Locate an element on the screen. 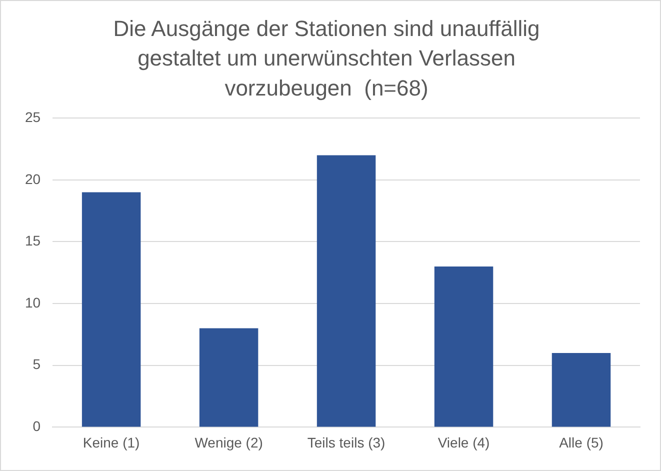 The height and width of the screenshot is (471, 661). y-tick-label: 20 is located at coordinates (32, 178).